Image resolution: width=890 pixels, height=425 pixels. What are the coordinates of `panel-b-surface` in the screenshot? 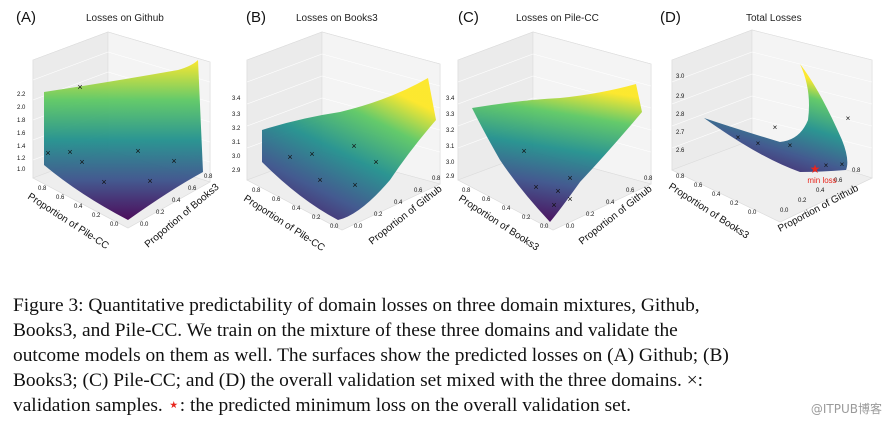 It's located at (349, 149).